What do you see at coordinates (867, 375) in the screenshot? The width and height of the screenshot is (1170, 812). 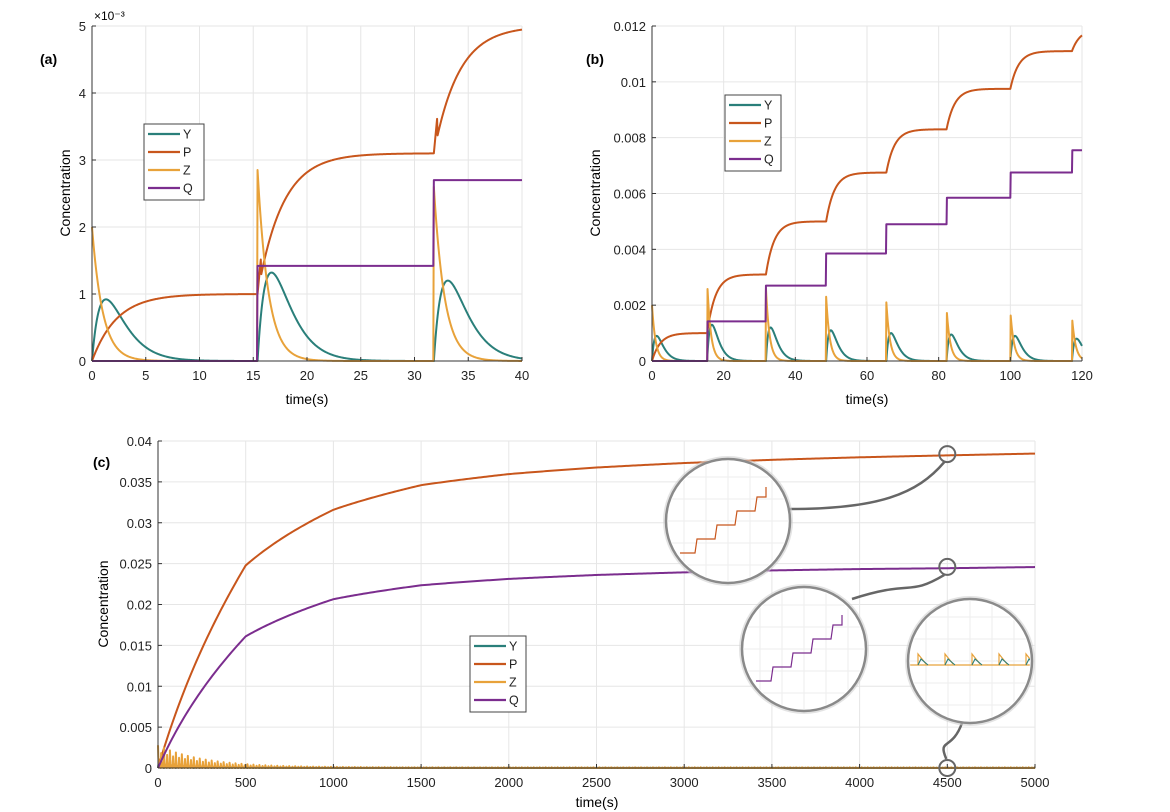 I see `x-tick-label: 60` at bounding box center [867, 375].